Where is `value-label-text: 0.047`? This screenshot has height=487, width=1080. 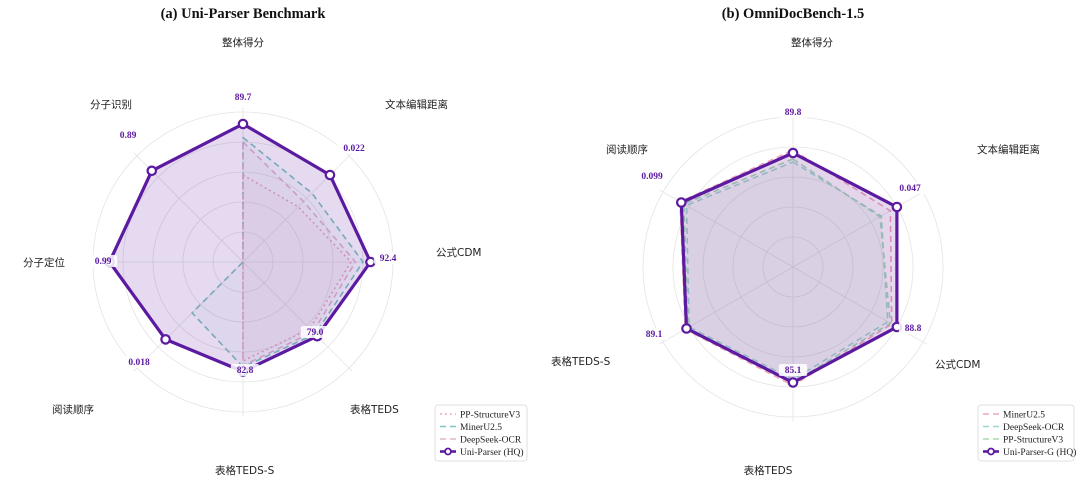
value-label-text: 0.047 is located at coordinates (910, 189).